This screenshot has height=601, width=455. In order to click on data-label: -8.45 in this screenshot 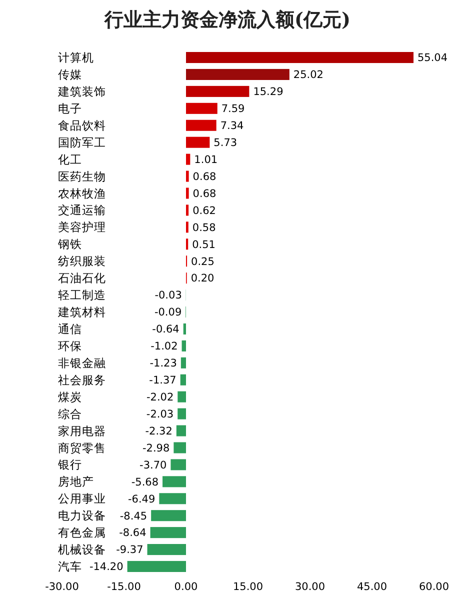, I will do `click(134, 516)`.